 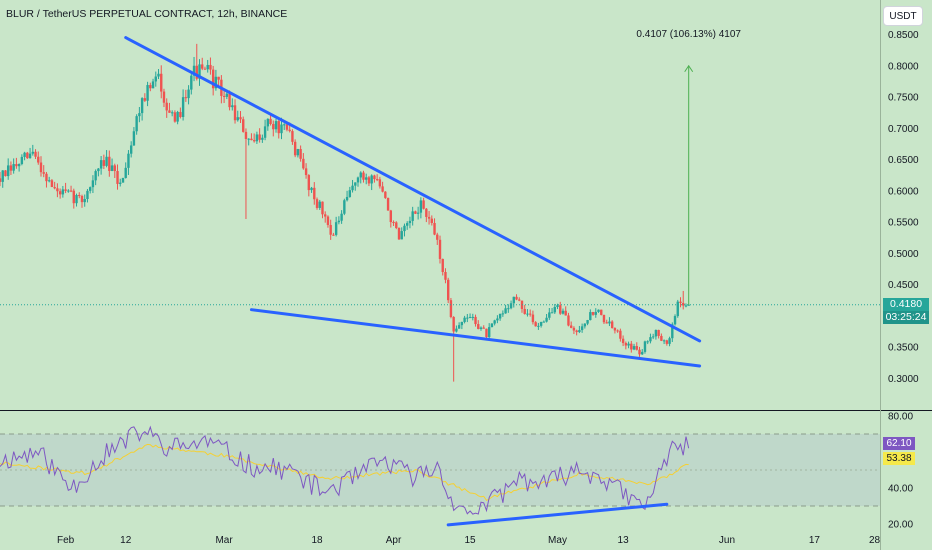 What do you see at coordinates (900, 417) in the screenshot?
I see `rsi-tick-label: 80.00` at bounding box center [900, 417].